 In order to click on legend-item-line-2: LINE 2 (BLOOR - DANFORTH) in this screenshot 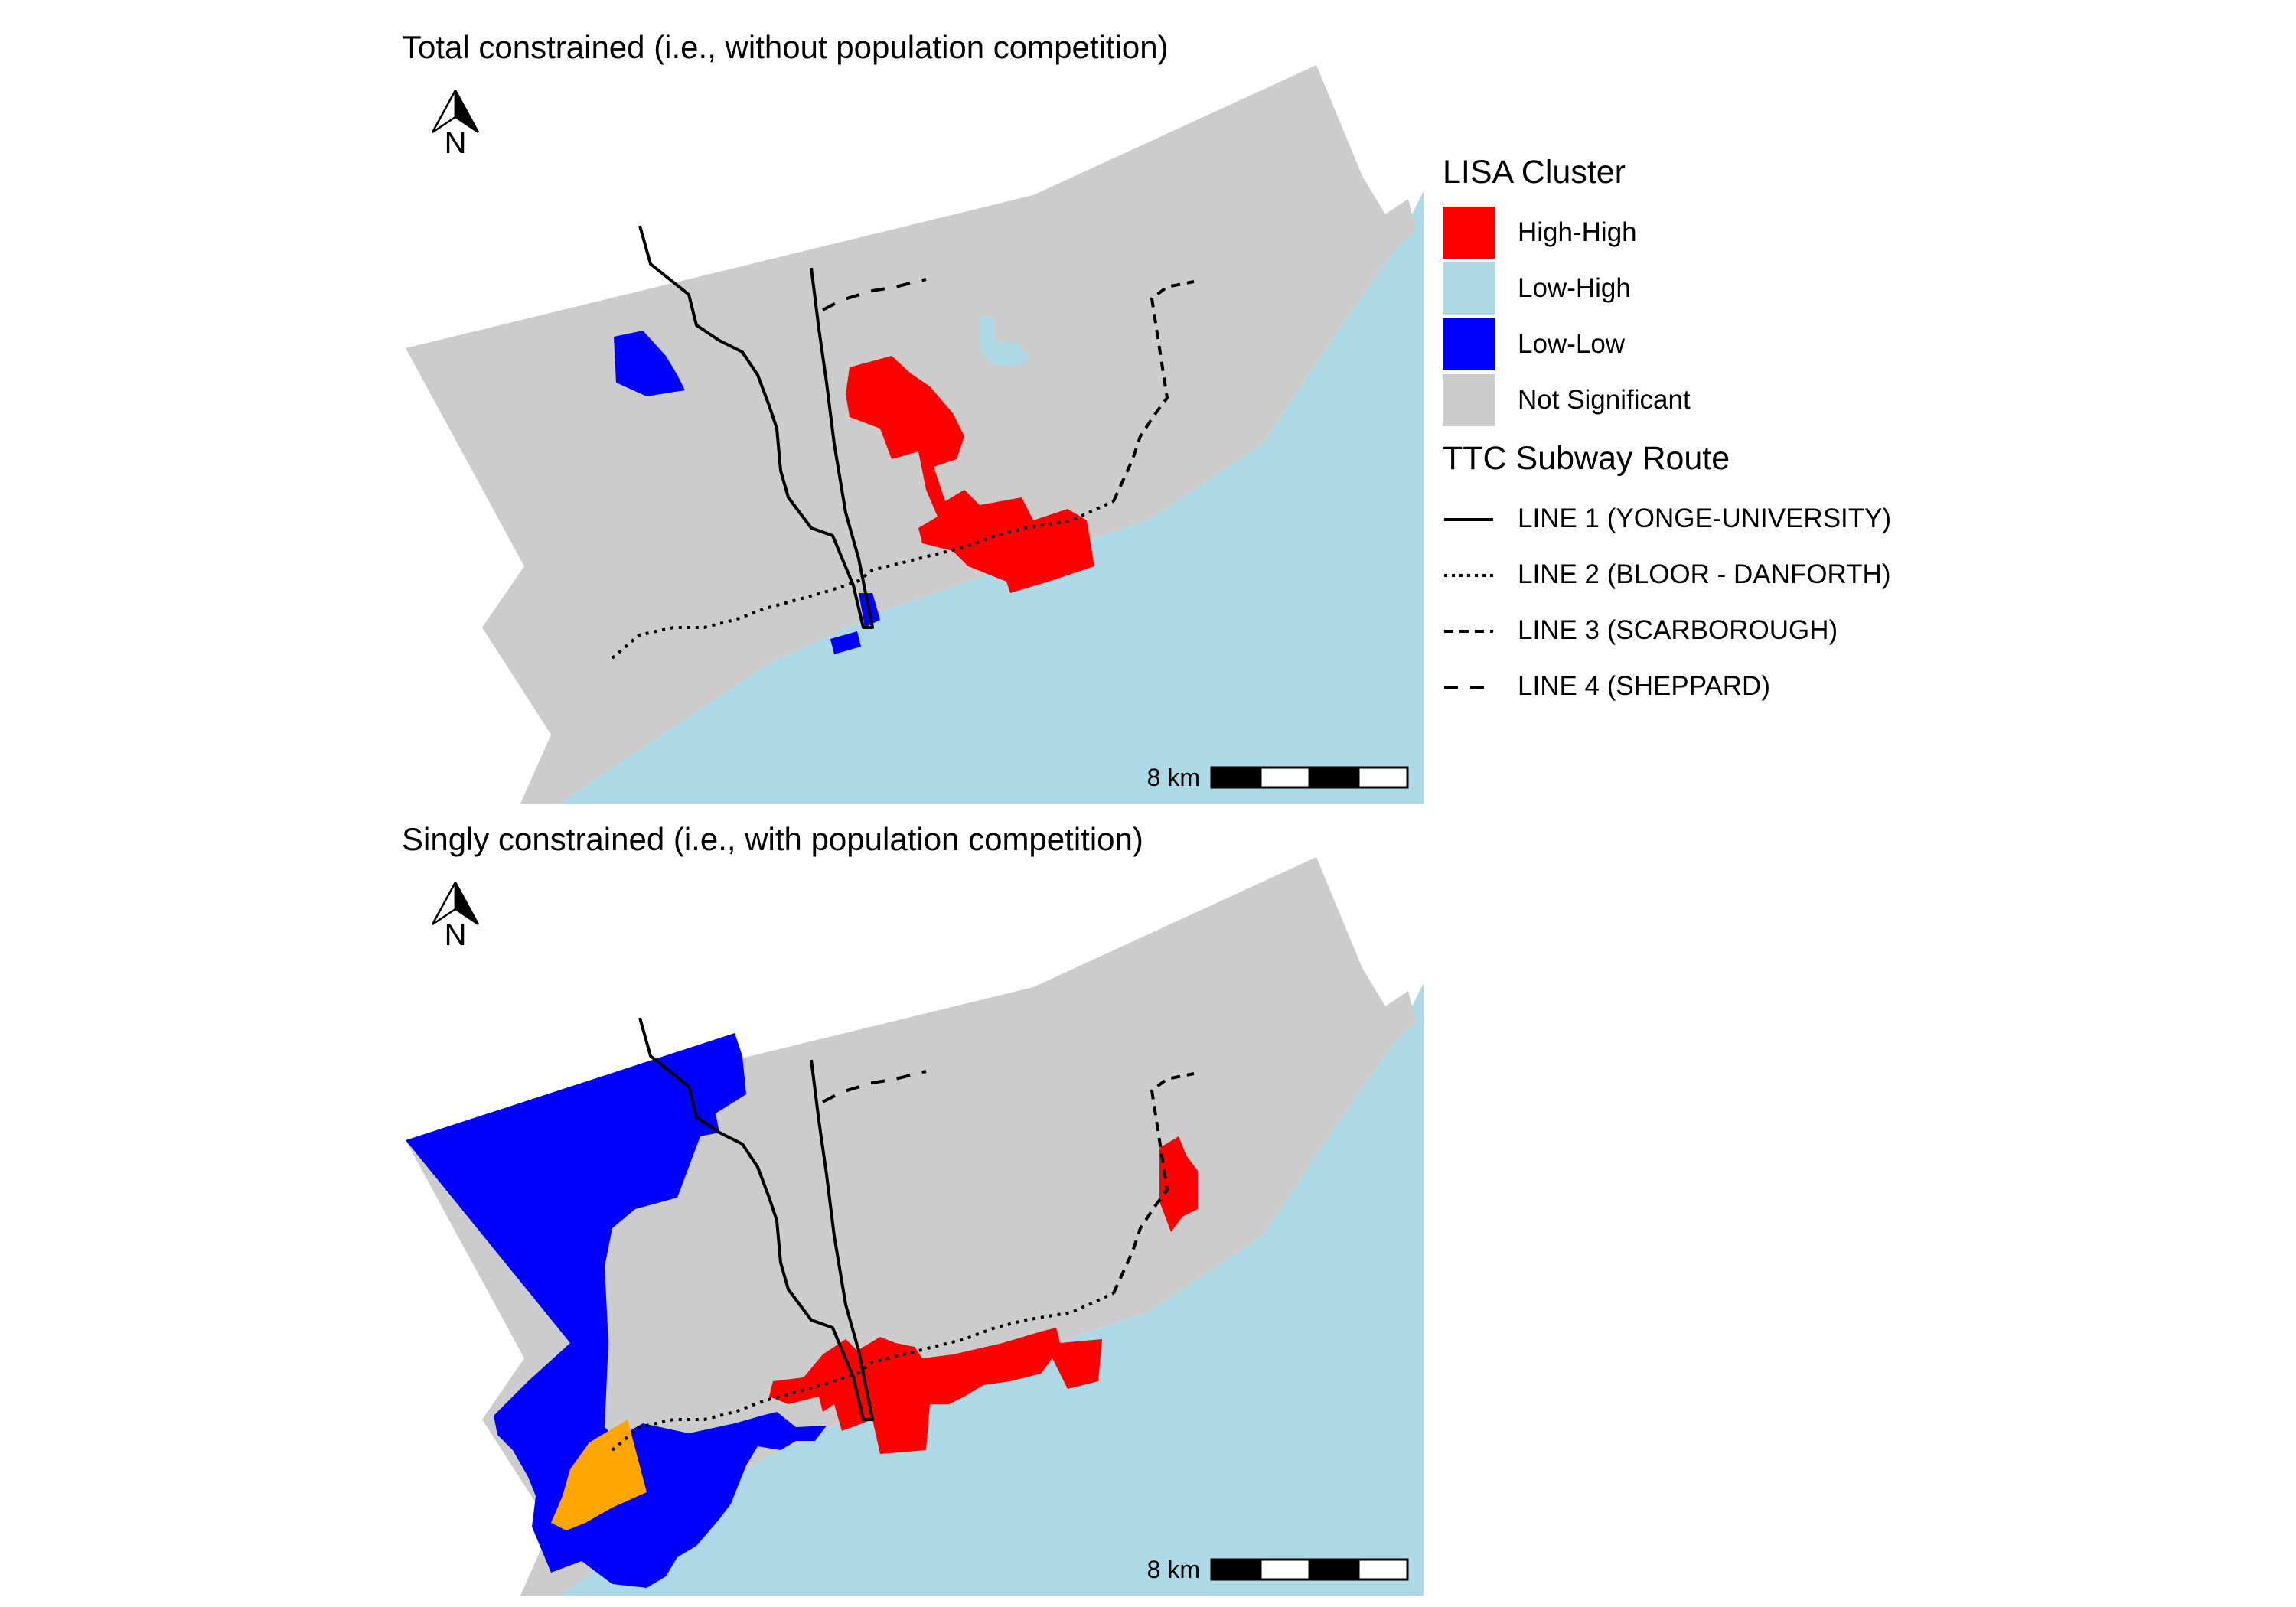, I will do `click(1687, 577)`.